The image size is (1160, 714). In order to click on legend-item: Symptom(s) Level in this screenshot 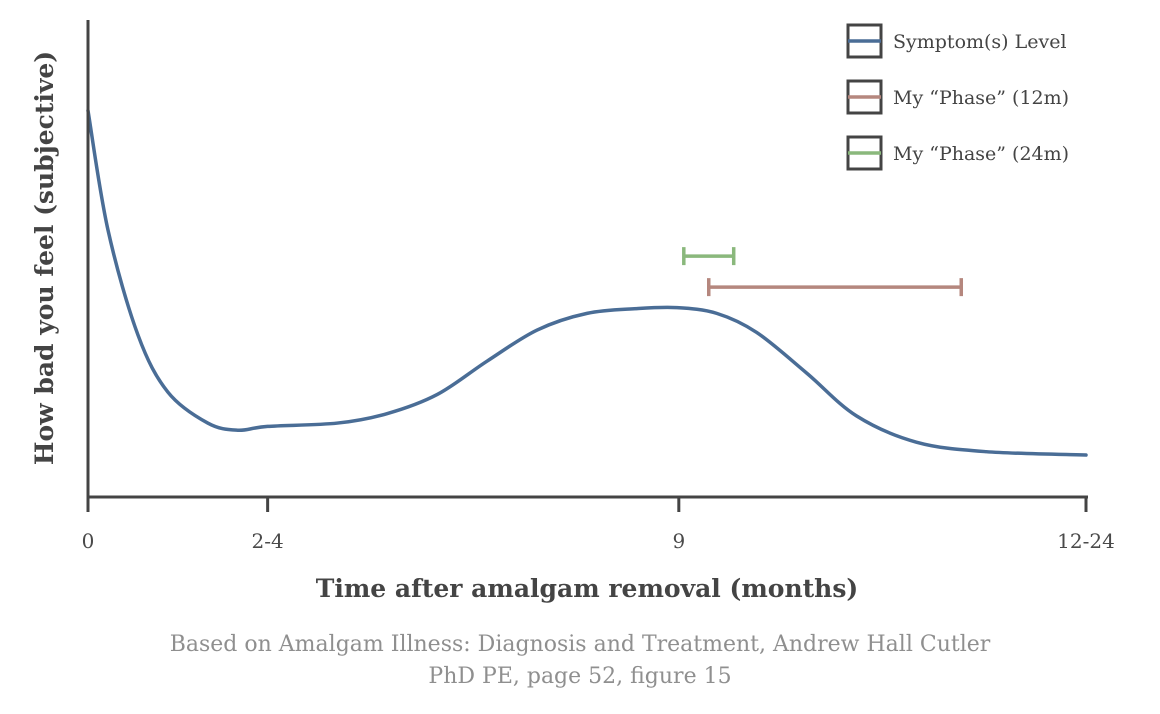, I will do `click(956, 41)`.